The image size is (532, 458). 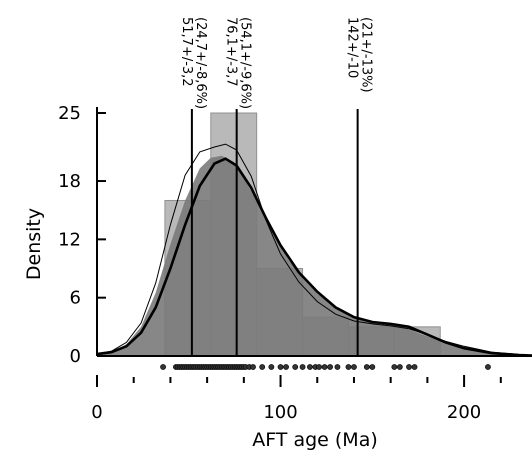 I want to click on x-axis-label: AFT age (Ma), so click(x=315, y=440).